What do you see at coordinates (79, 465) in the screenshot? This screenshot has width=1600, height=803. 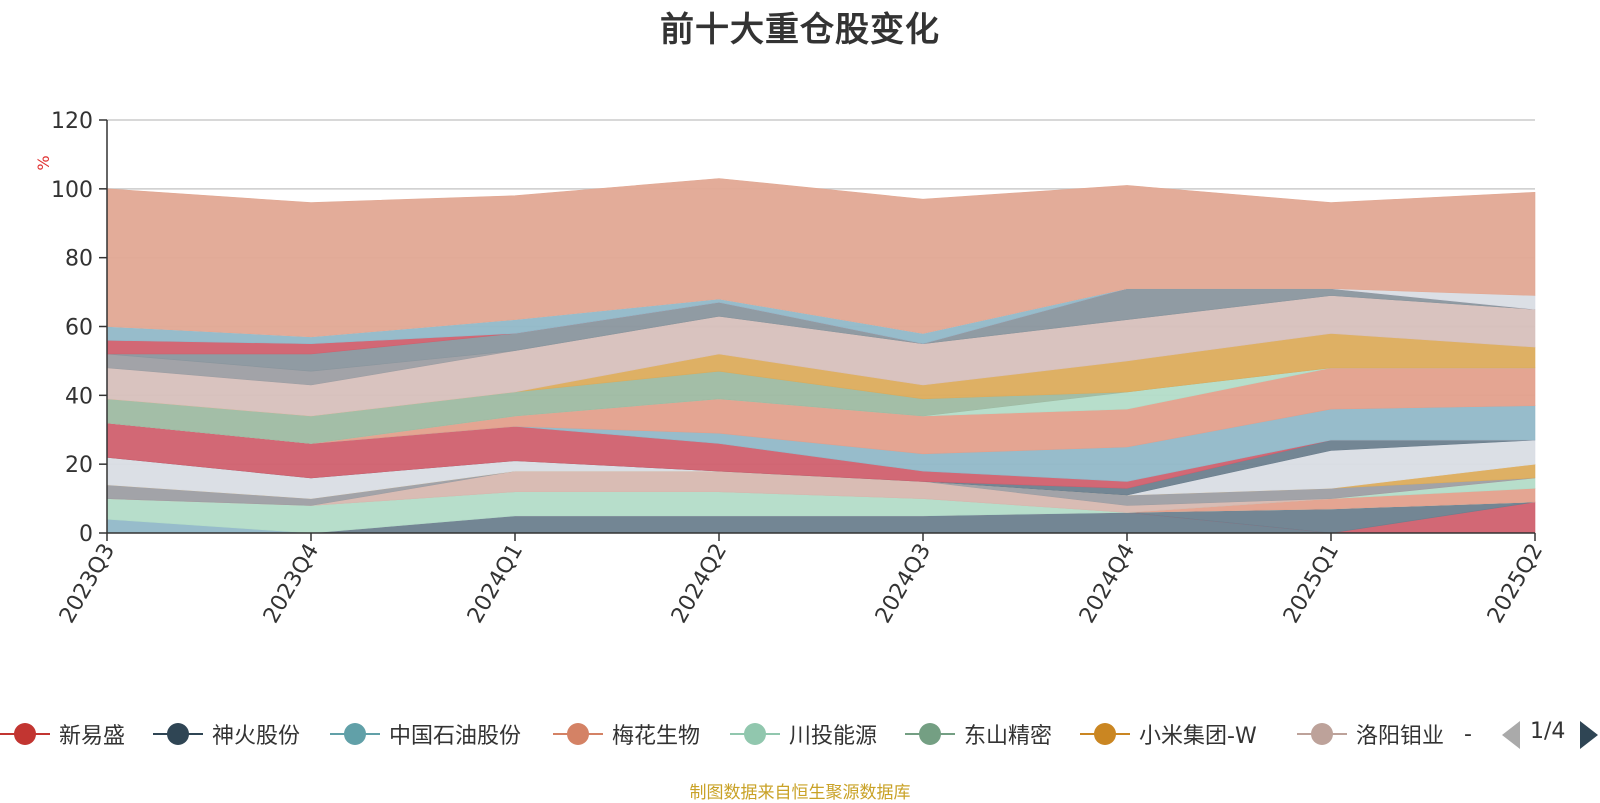 I see `y-tick-label: 20` at bounding box center [79, 465].